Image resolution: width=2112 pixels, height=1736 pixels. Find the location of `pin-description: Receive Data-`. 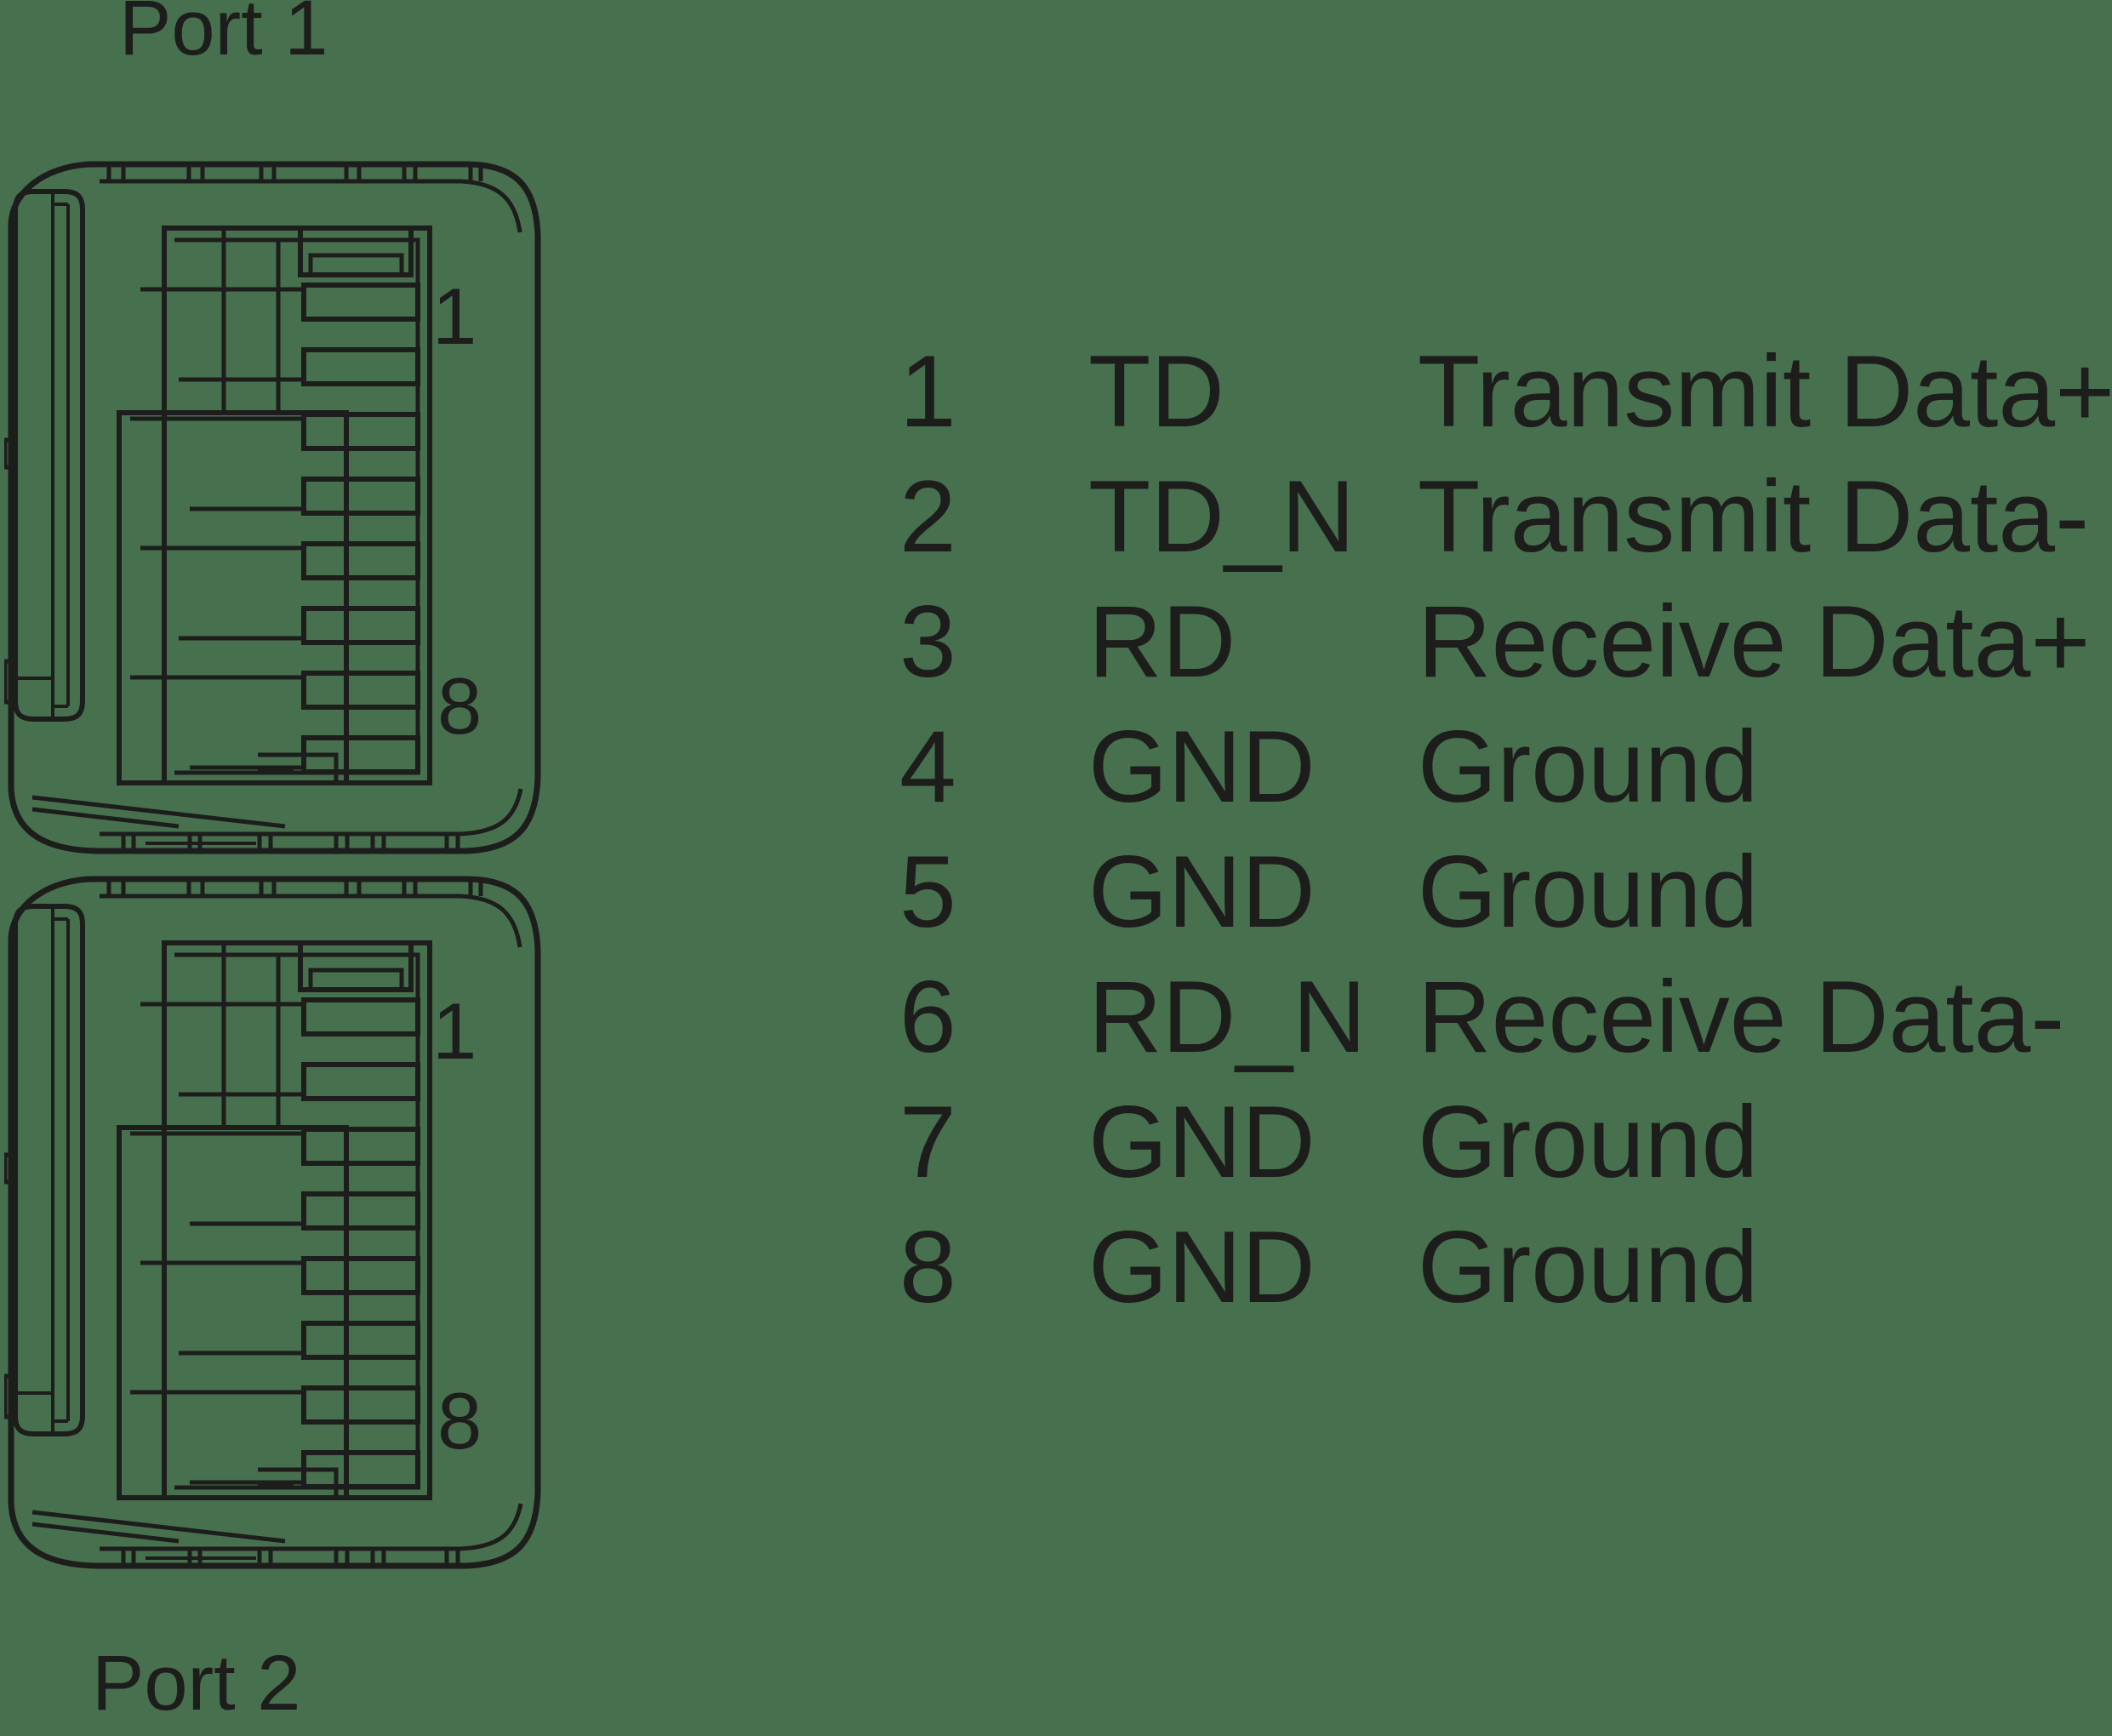

pin-description: Receive Data- is located at coordinates (1741, 1017).